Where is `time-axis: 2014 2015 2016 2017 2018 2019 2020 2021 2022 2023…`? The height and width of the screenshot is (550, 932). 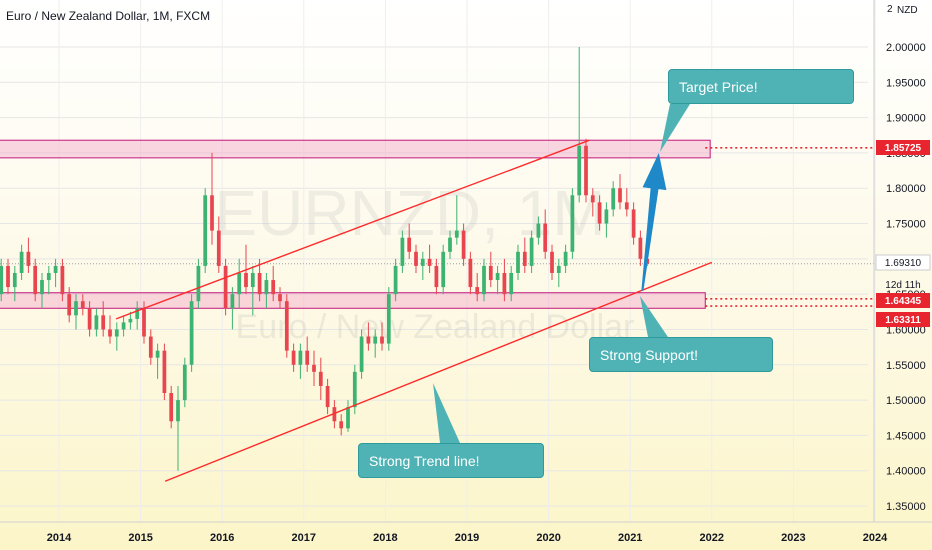 time-axis: 2014 2015 2016 2017 2018 2019 2020 2021 2022 2023… is located at coordinates (466, 532).